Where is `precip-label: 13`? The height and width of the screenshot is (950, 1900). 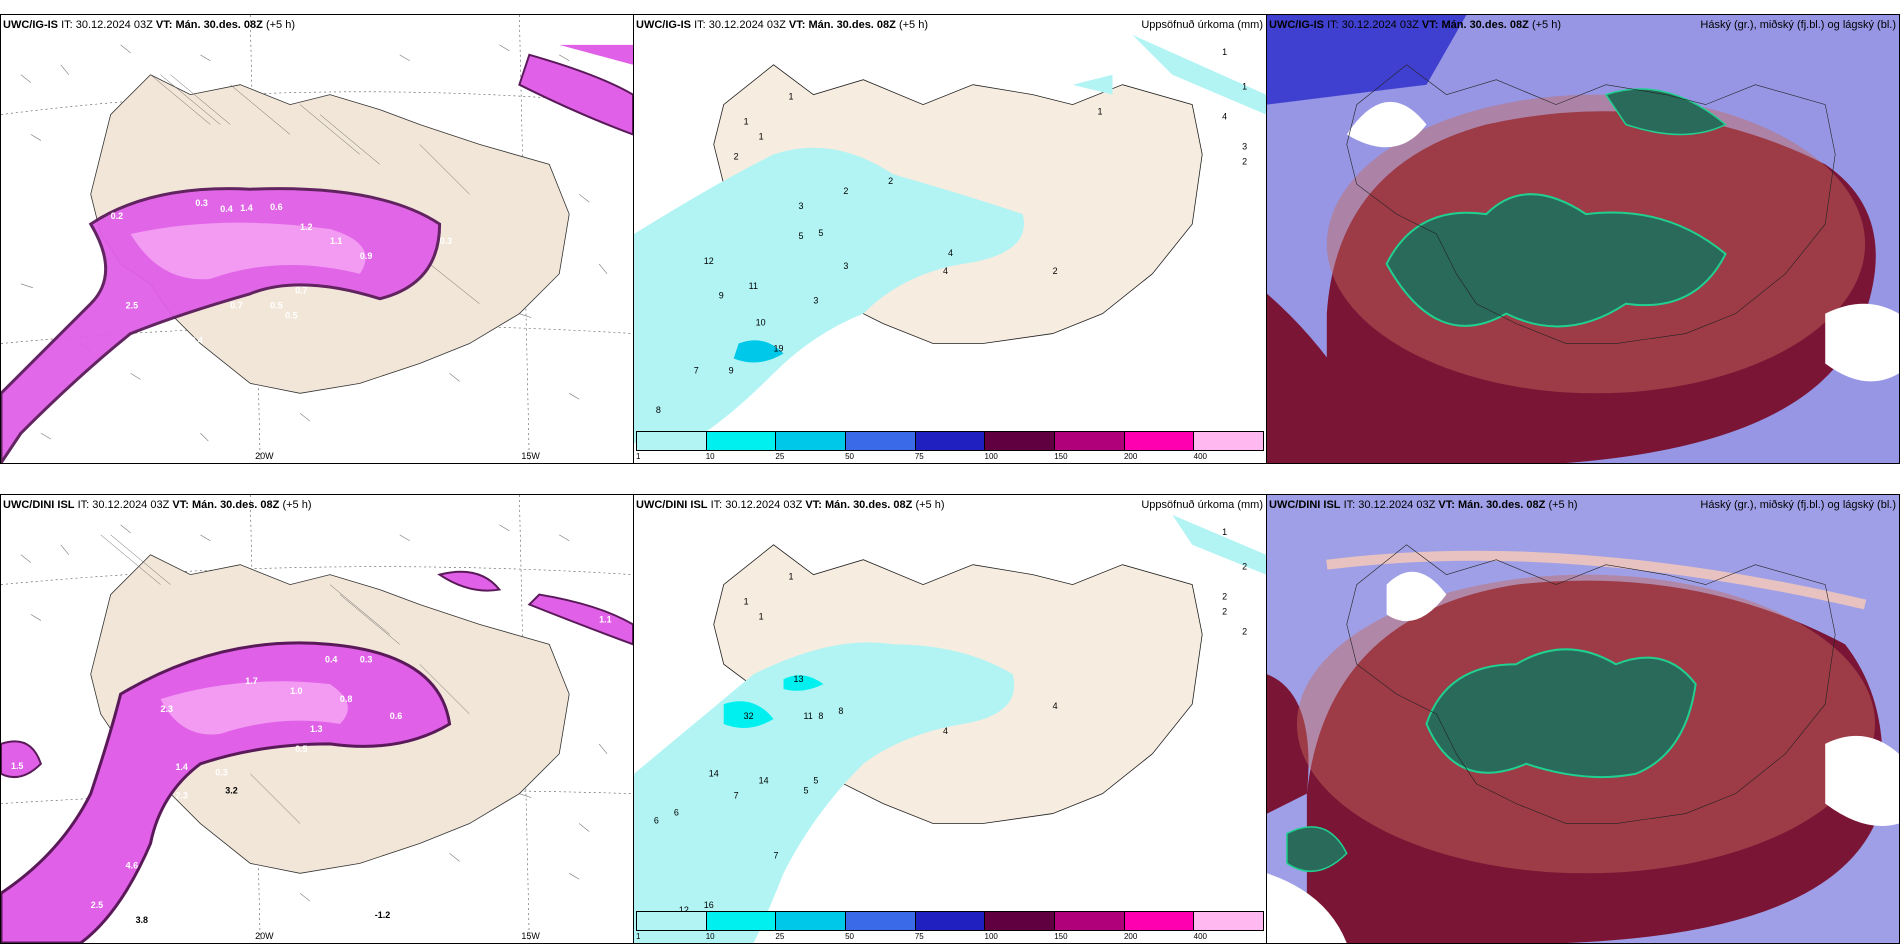
precip-label: 13 is located at coordinates (798, 679).